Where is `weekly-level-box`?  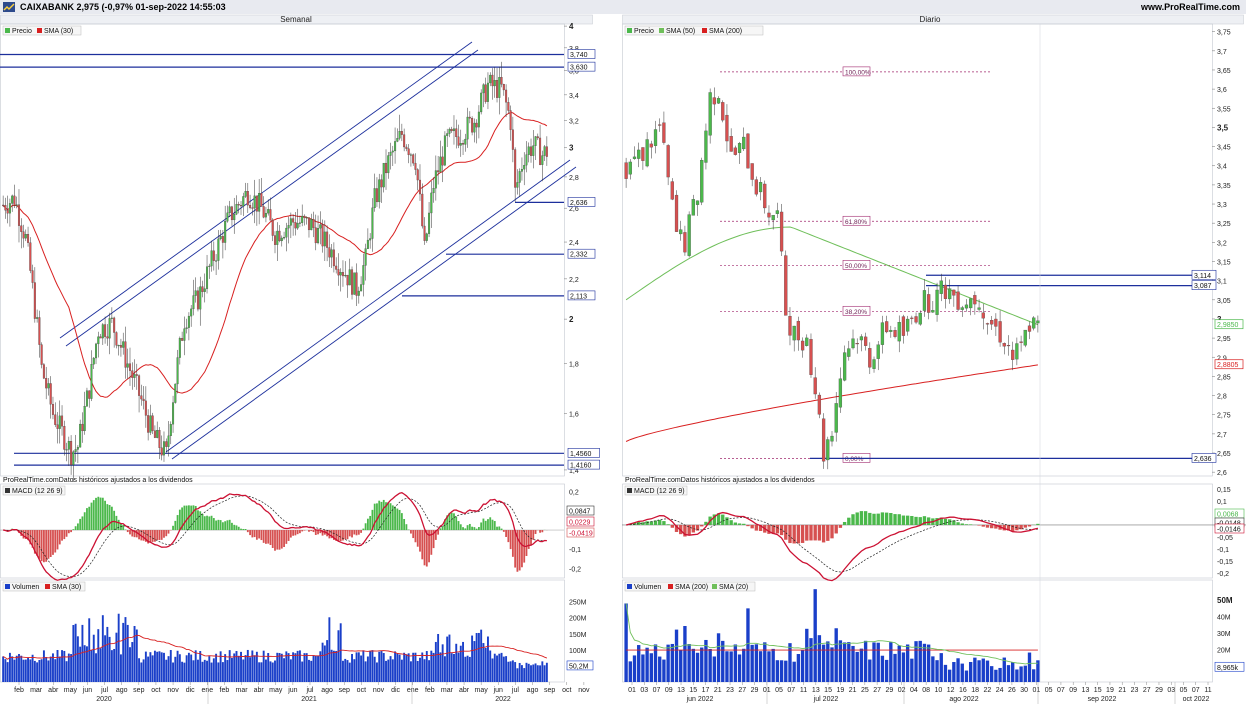 weekly-level-box is located at coordinates (581, 202).